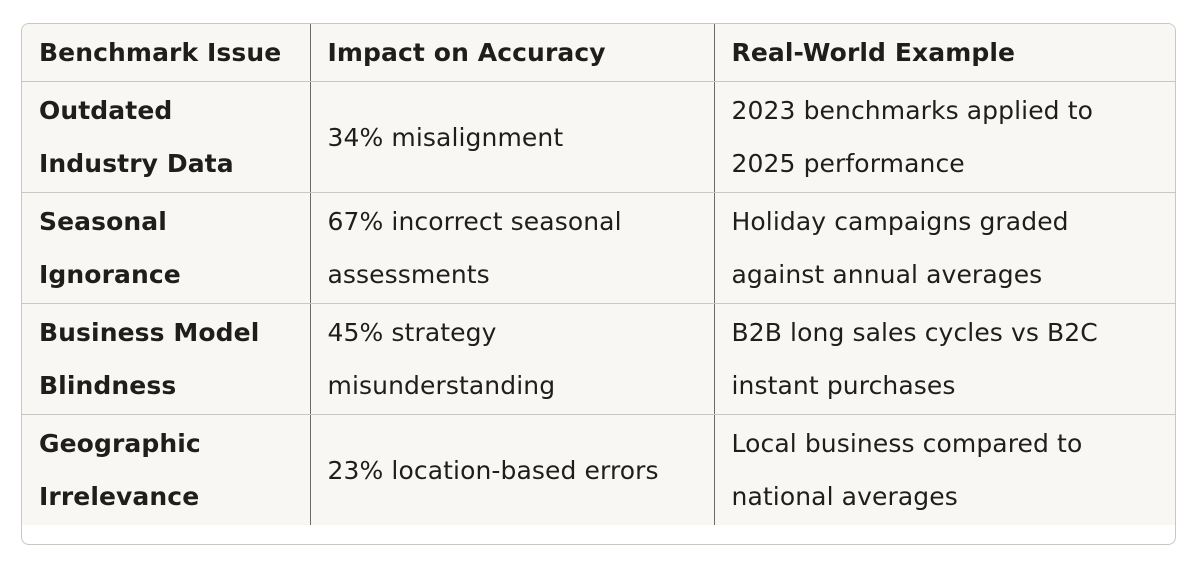 This screenshot has width=1204, height=562. What do you see at coordinates (166, 137) in the screenshot?
I see `benchmark-issue-cell: Outdated Industry Data` at bounding box center [166, 137].